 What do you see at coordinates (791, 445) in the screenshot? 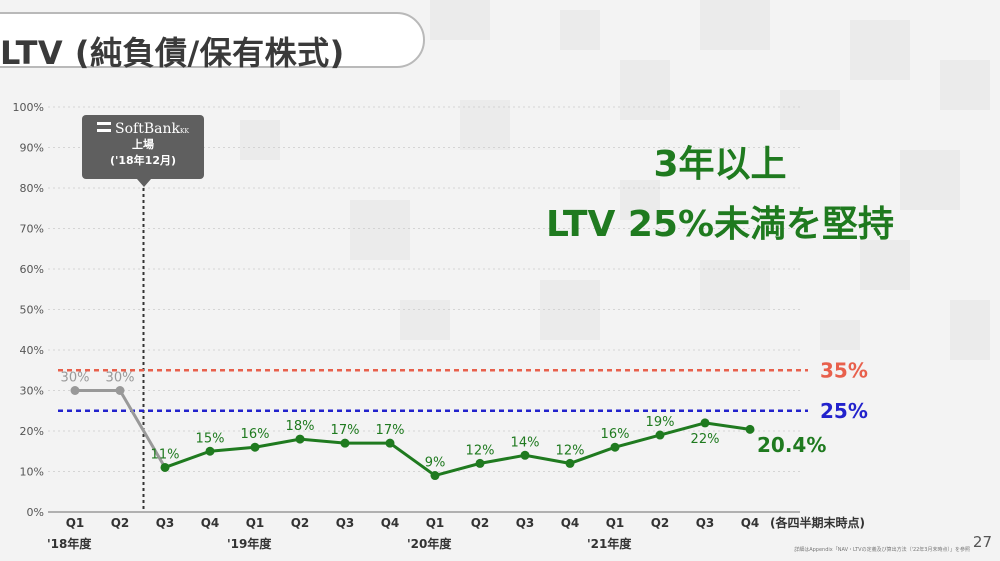
I see `final-value-label: 20.4%` at bounding box center [791, 445].